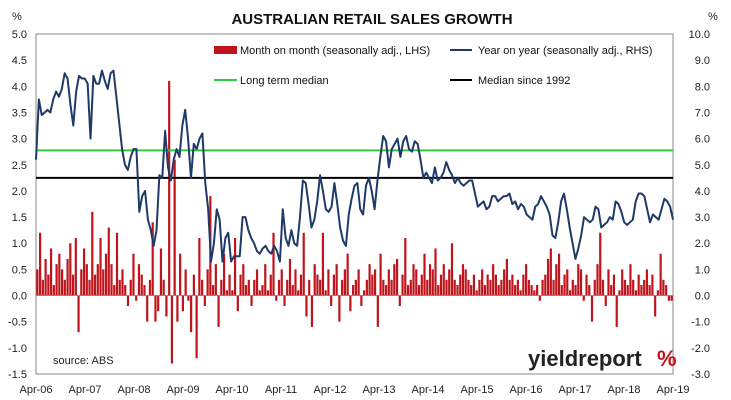 Image resolution: width=731 pixels, height=400 pixels. Describe the element at coordinates (565, 51) in the screenshot. I see `legend-label-year-on-year: Year on year (seasonally adj., RHS)` at that location.